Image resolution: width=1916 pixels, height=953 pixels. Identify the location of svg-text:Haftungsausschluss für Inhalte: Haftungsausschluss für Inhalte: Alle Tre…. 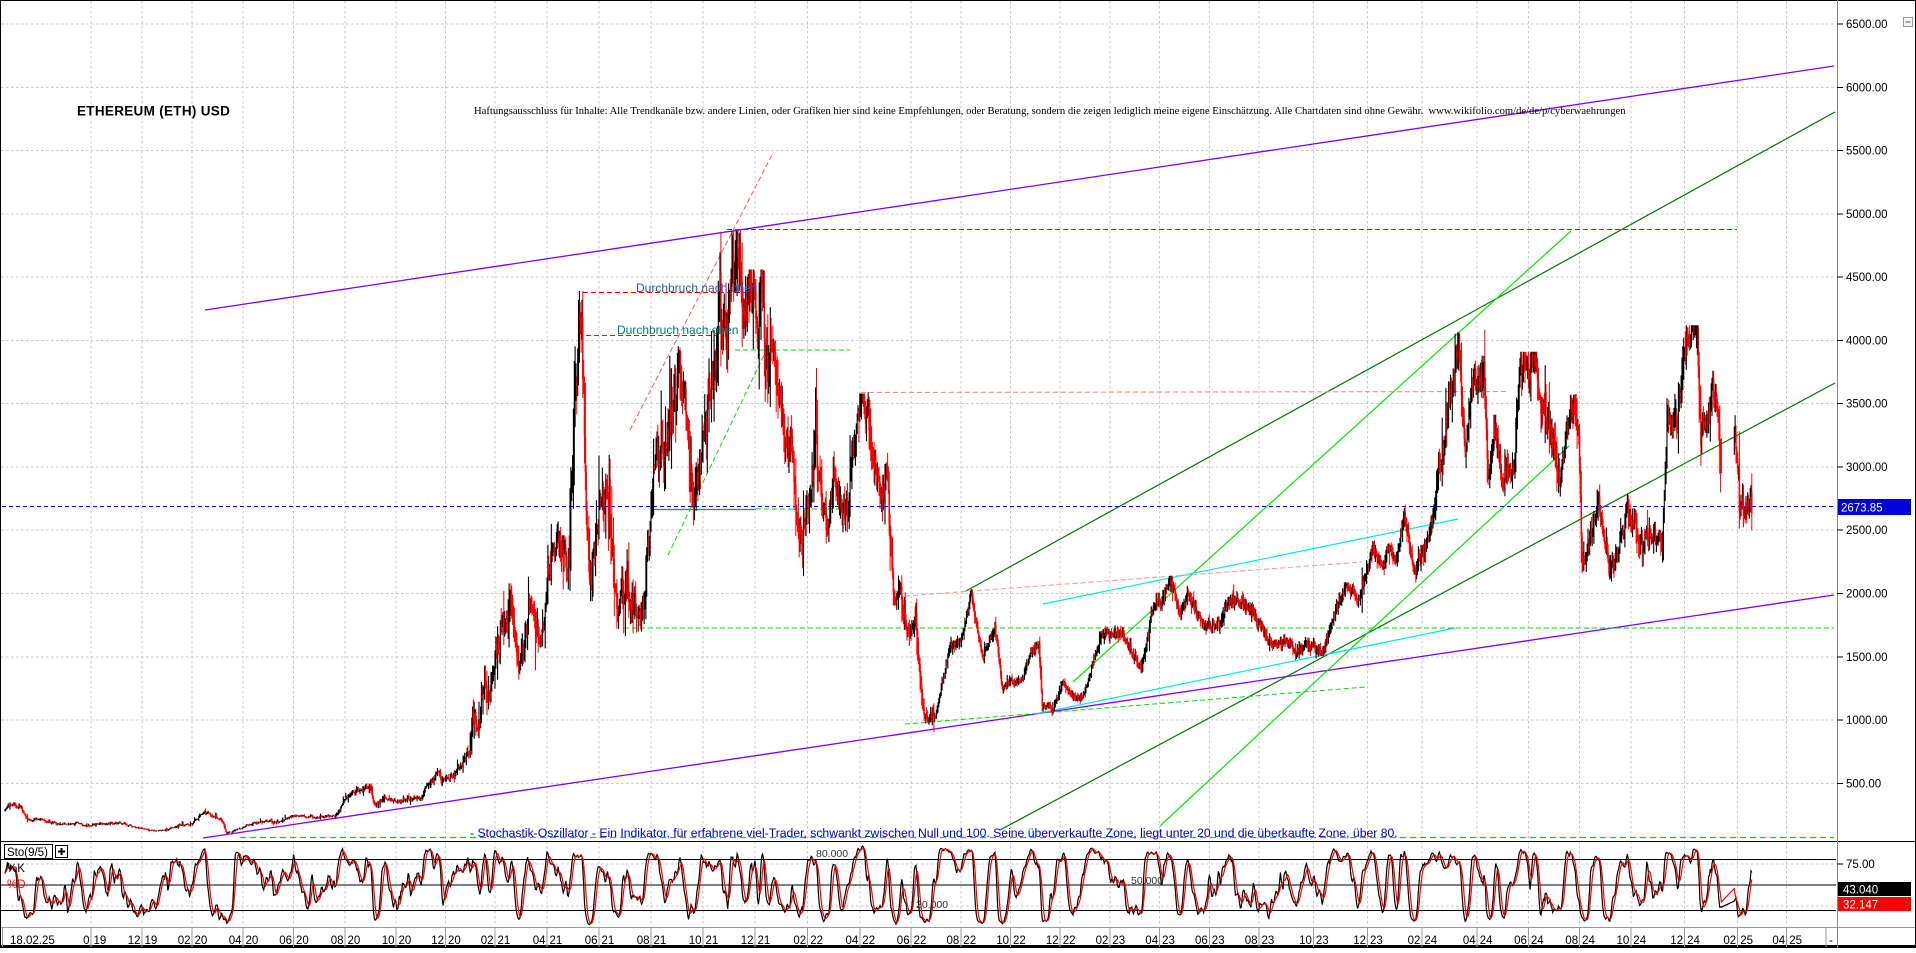
(1050, 111).